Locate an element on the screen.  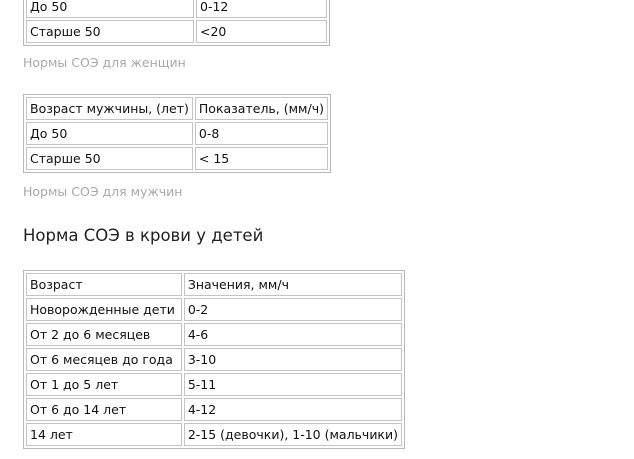
women-table-caption: Нормы СОЭ для женщин is located at coordinates (104, 62).